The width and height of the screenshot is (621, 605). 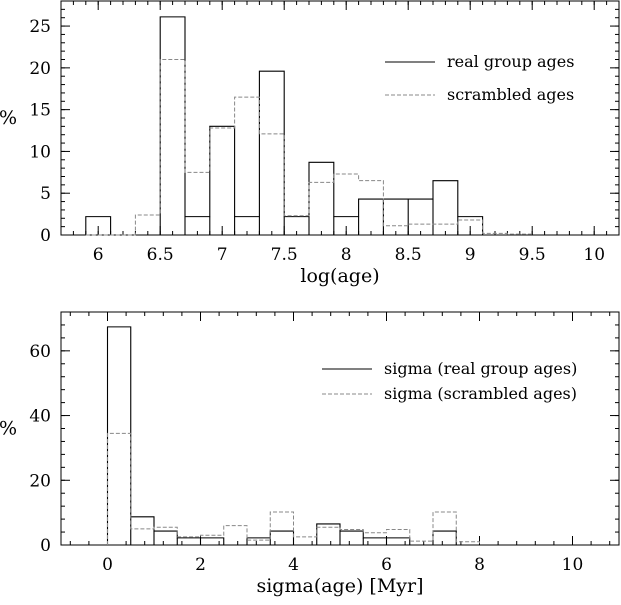 I want to click on x-tick-label: 9, so click(x=470, y=255).